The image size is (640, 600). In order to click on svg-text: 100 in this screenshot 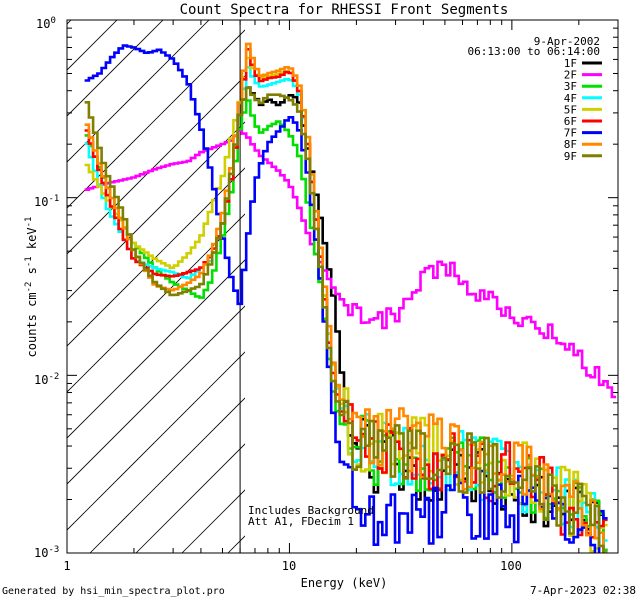, I will do `click(46, 23)`.